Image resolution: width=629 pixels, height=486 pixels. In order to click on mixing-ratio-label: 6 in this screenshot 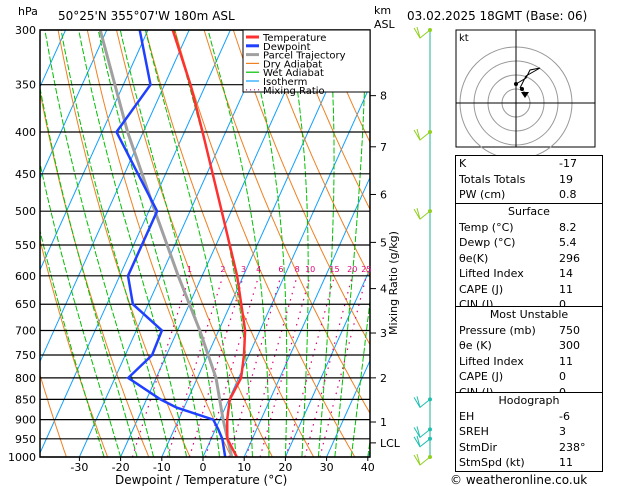, I will do `click(280, 269)`.